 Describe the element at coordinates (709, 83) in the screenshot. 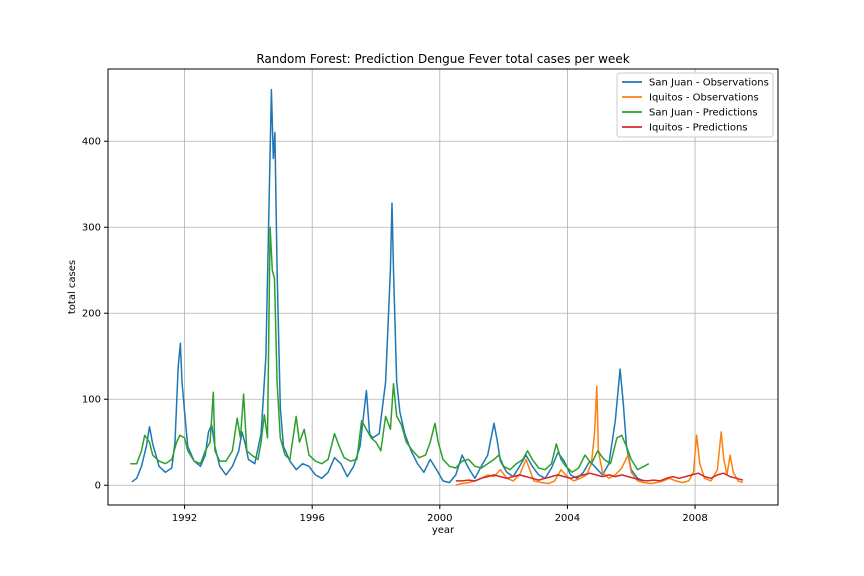

I see `legend-label: San Juan - Observations` at that location.